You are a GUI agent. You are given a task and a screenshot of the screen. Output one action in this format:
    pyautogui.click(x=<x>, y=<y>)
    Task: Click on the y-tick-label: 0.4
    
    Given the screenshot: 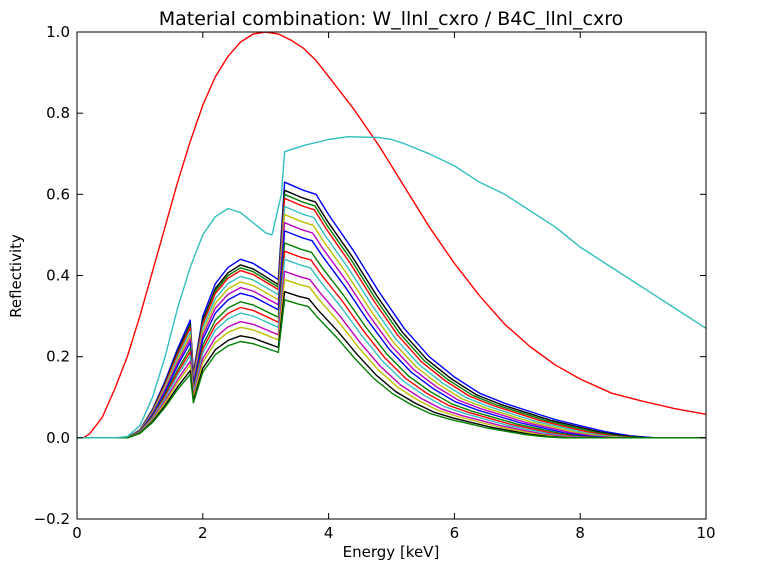 What is the action you would take?
    pyautogui.click(x=58, y=276)
    